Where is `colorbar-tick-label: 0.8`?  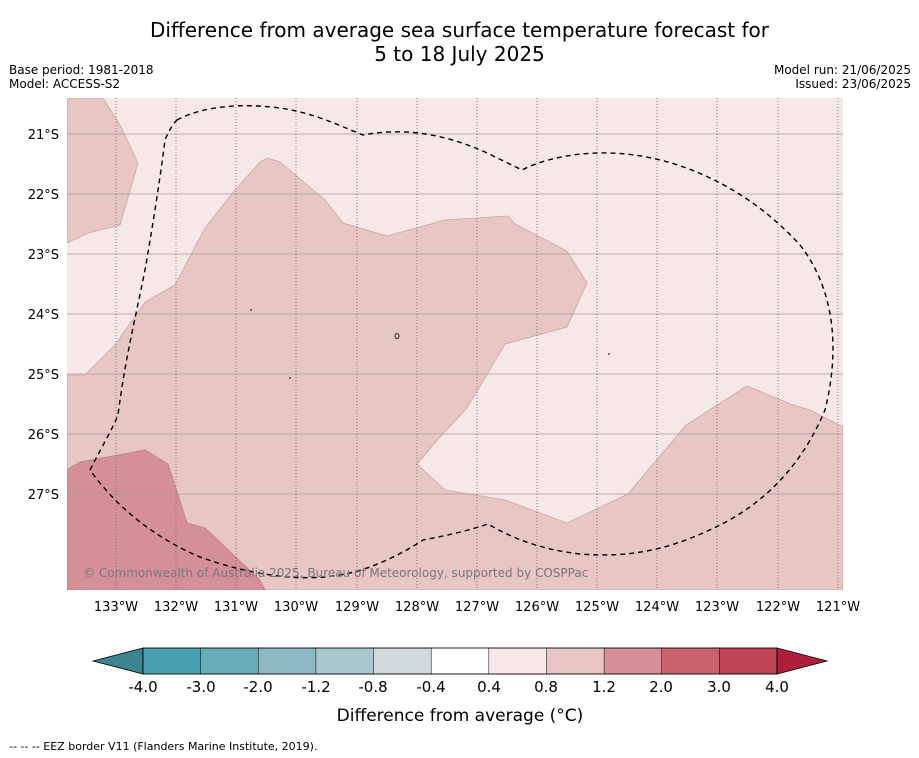 colorbar-tick-label: 0.8 is located at coordinates (546, 687).